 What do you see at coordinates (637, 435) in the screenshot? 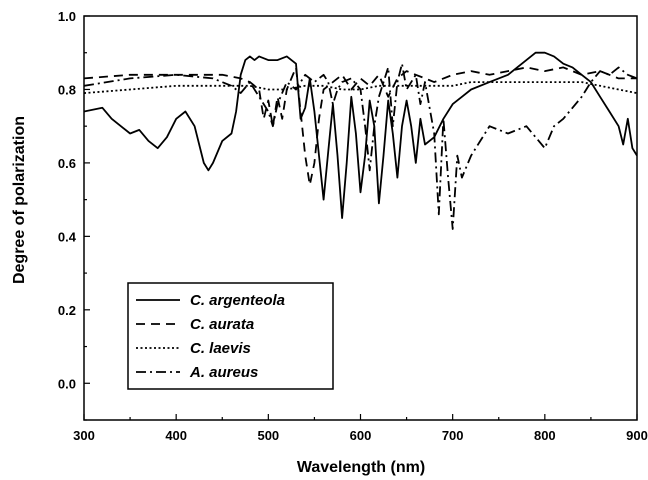
I see `x-tick-label: 900` at bounding box center [637, 435].